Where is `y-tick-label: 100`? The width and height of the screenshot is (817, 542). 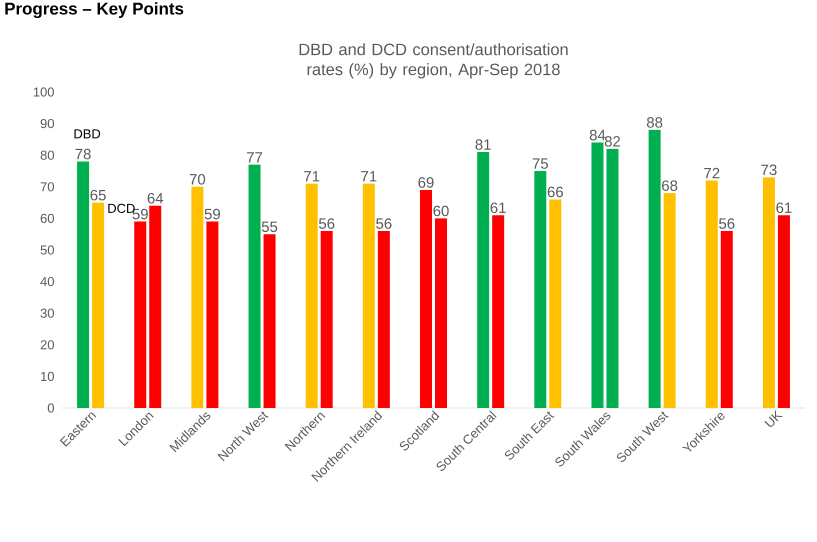
y-tick-label: 100 is located at coordinates (44, 92).